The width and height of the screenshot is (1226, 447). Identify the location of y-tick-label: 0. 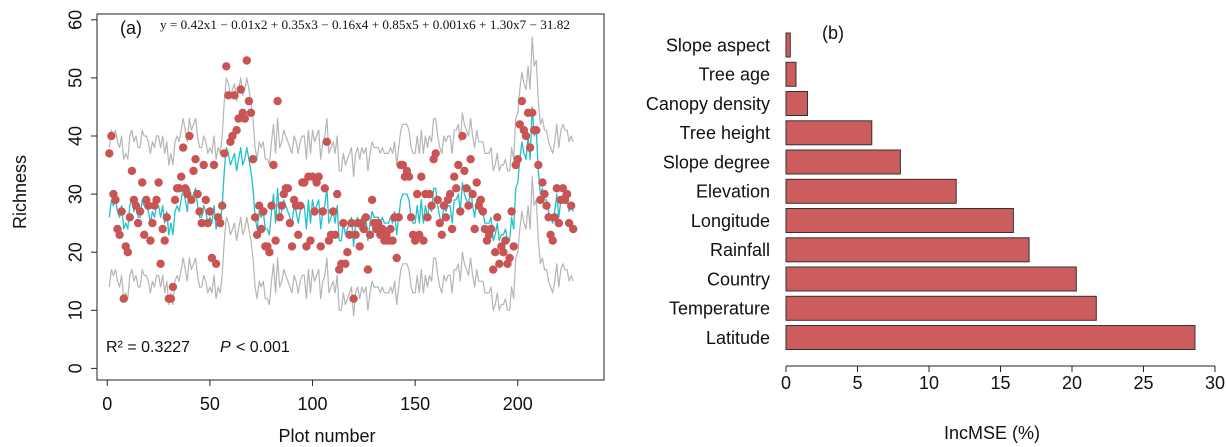
(75, 368).